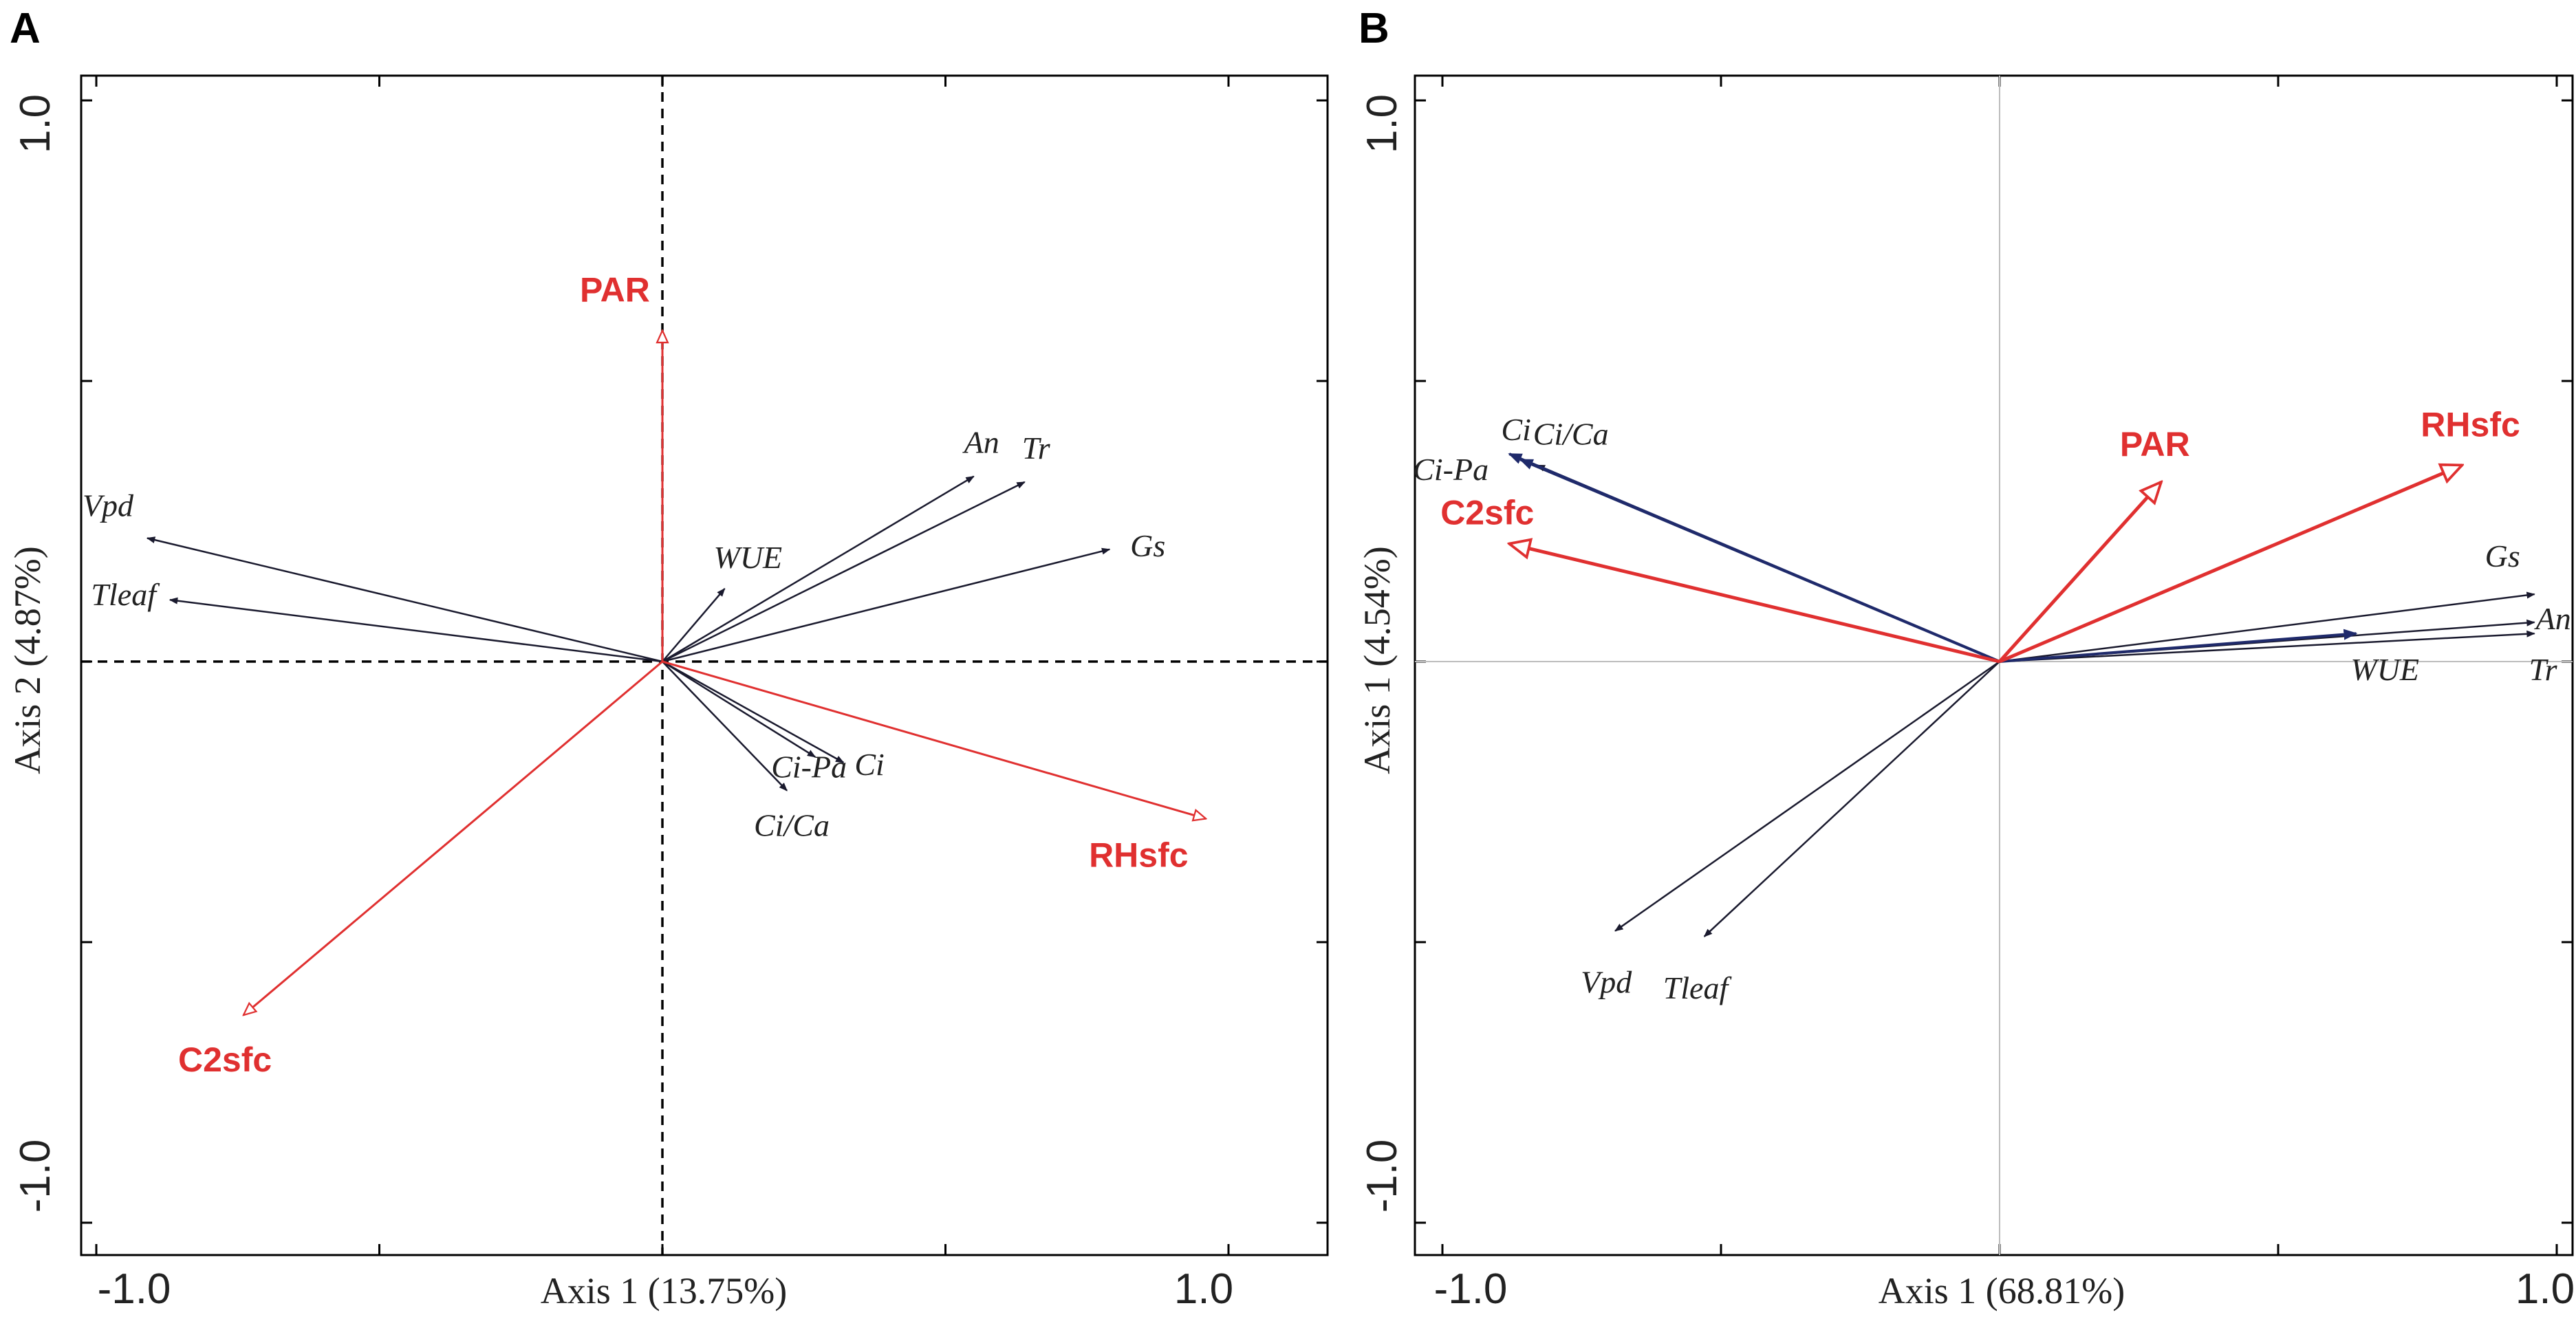  I want to click on y-tick-min-b: -1.0, so click(1382, 1176).